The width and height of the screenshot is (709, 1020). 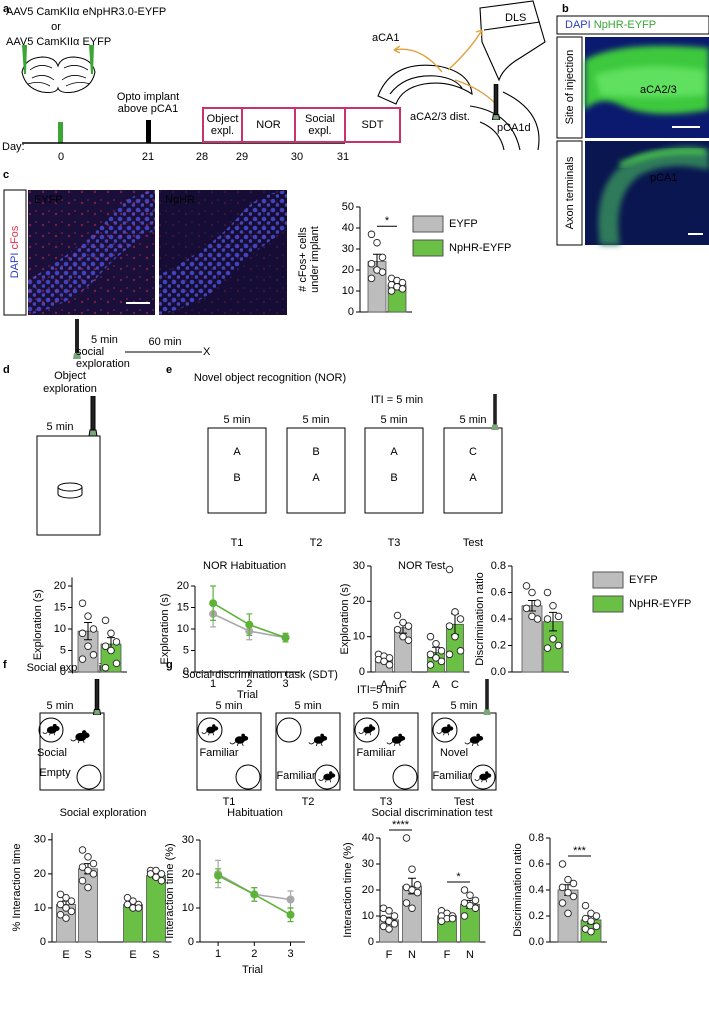 I want to click on region-label: aCA2/3, so click(x=658, y=90).